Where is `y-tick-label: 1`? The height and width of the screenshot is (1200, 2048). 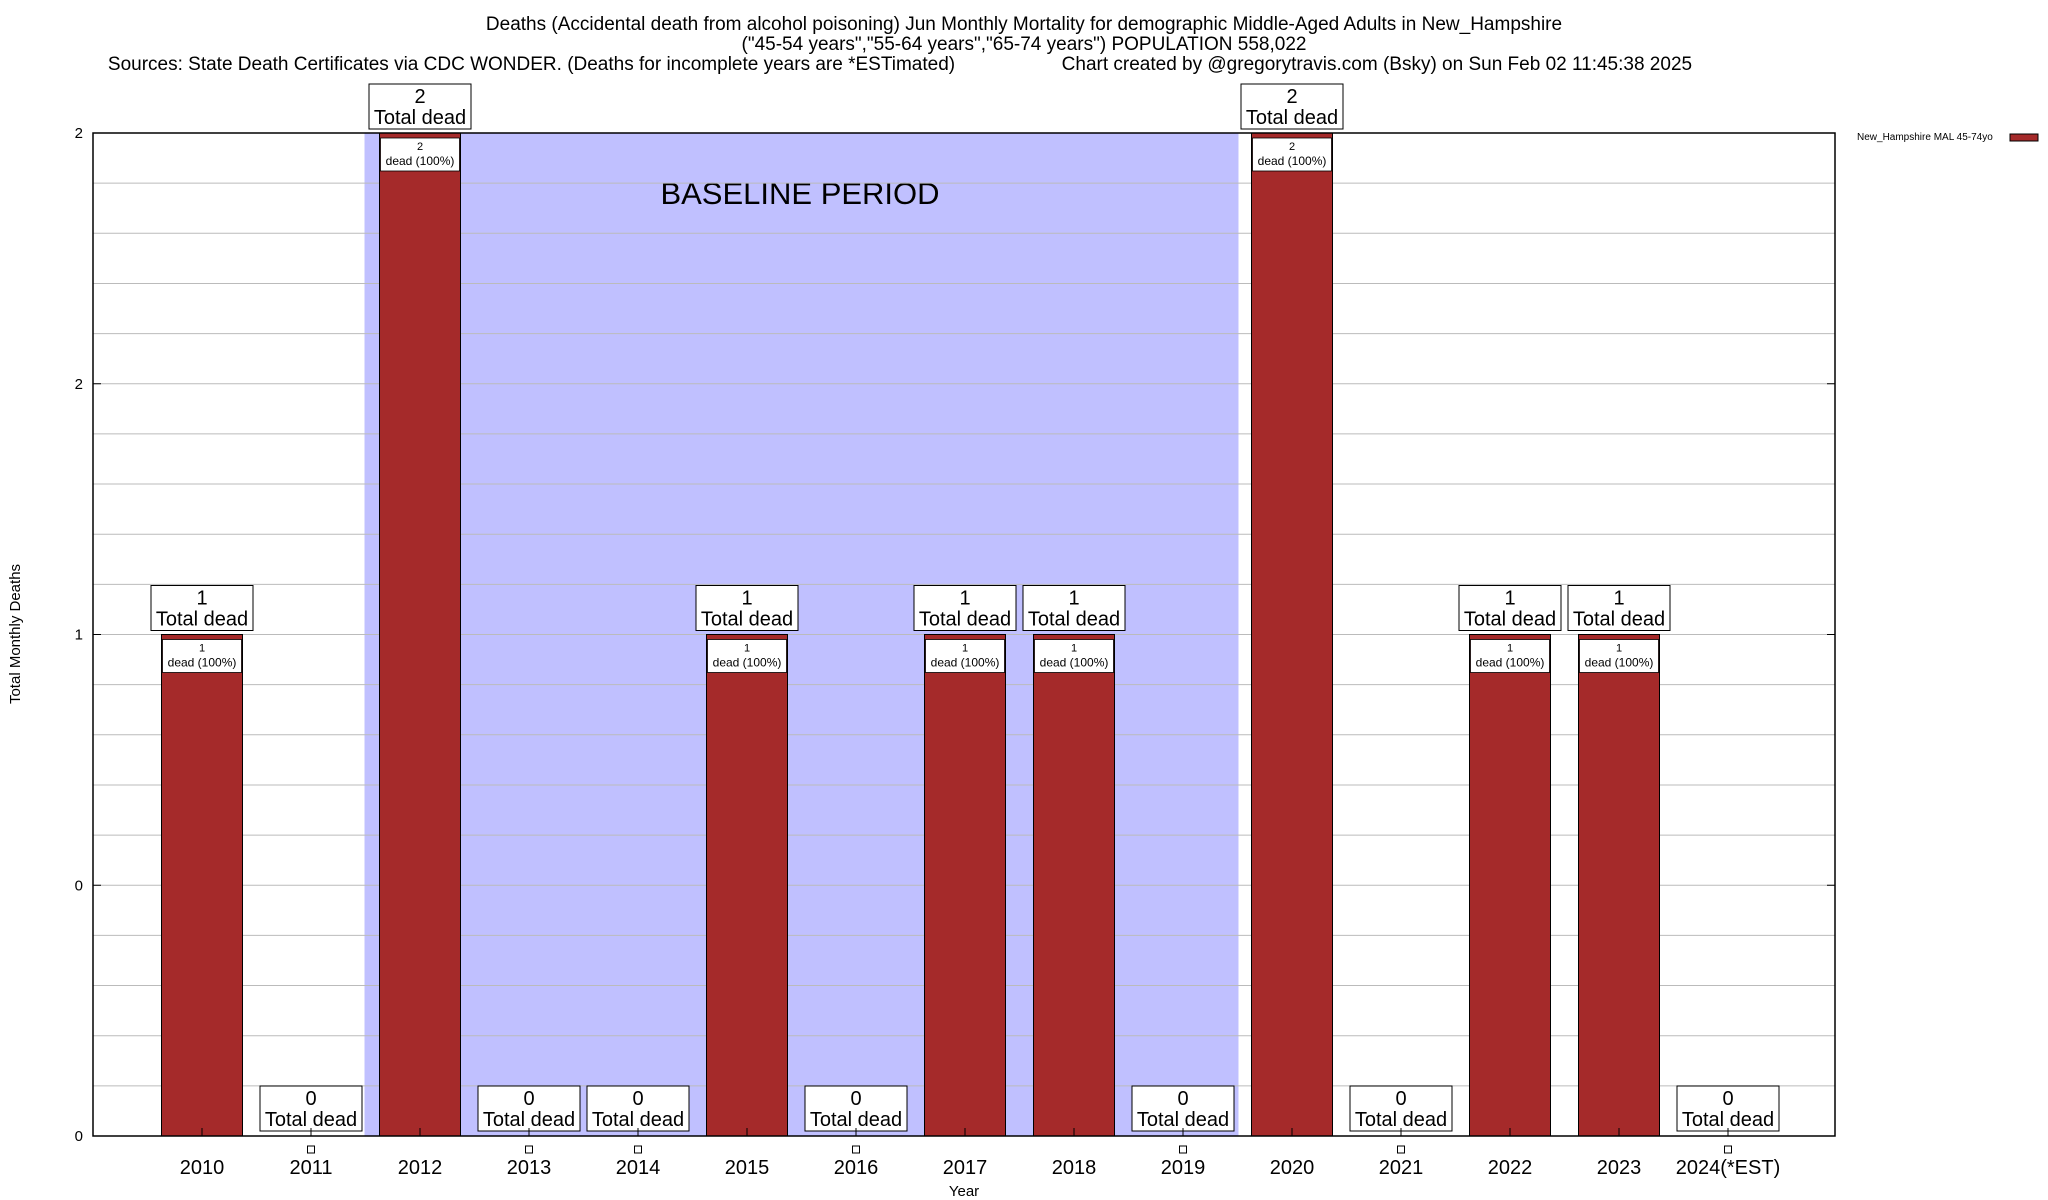
y-tick-label: 1 is located at coordinates (79, 635).